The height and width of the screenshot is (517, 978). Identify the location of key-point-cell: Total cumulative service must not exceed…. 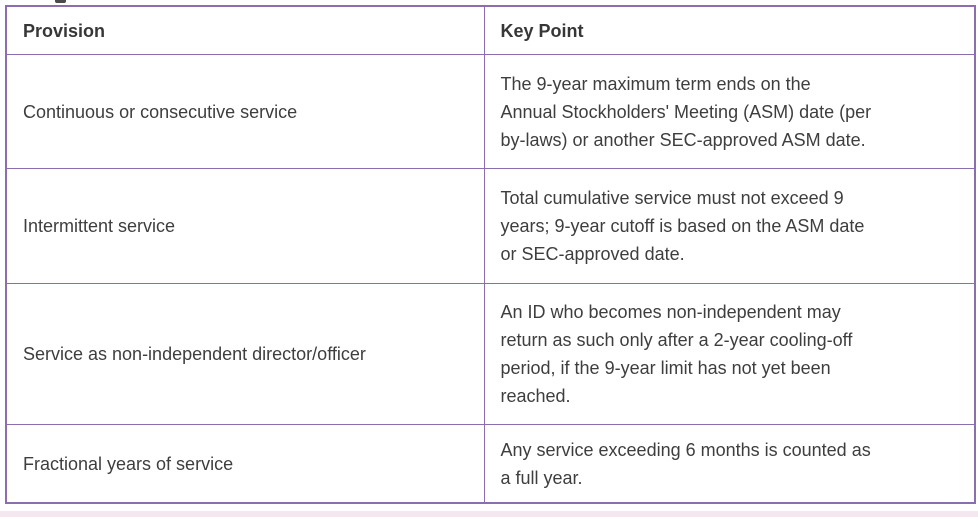
(729, 226).